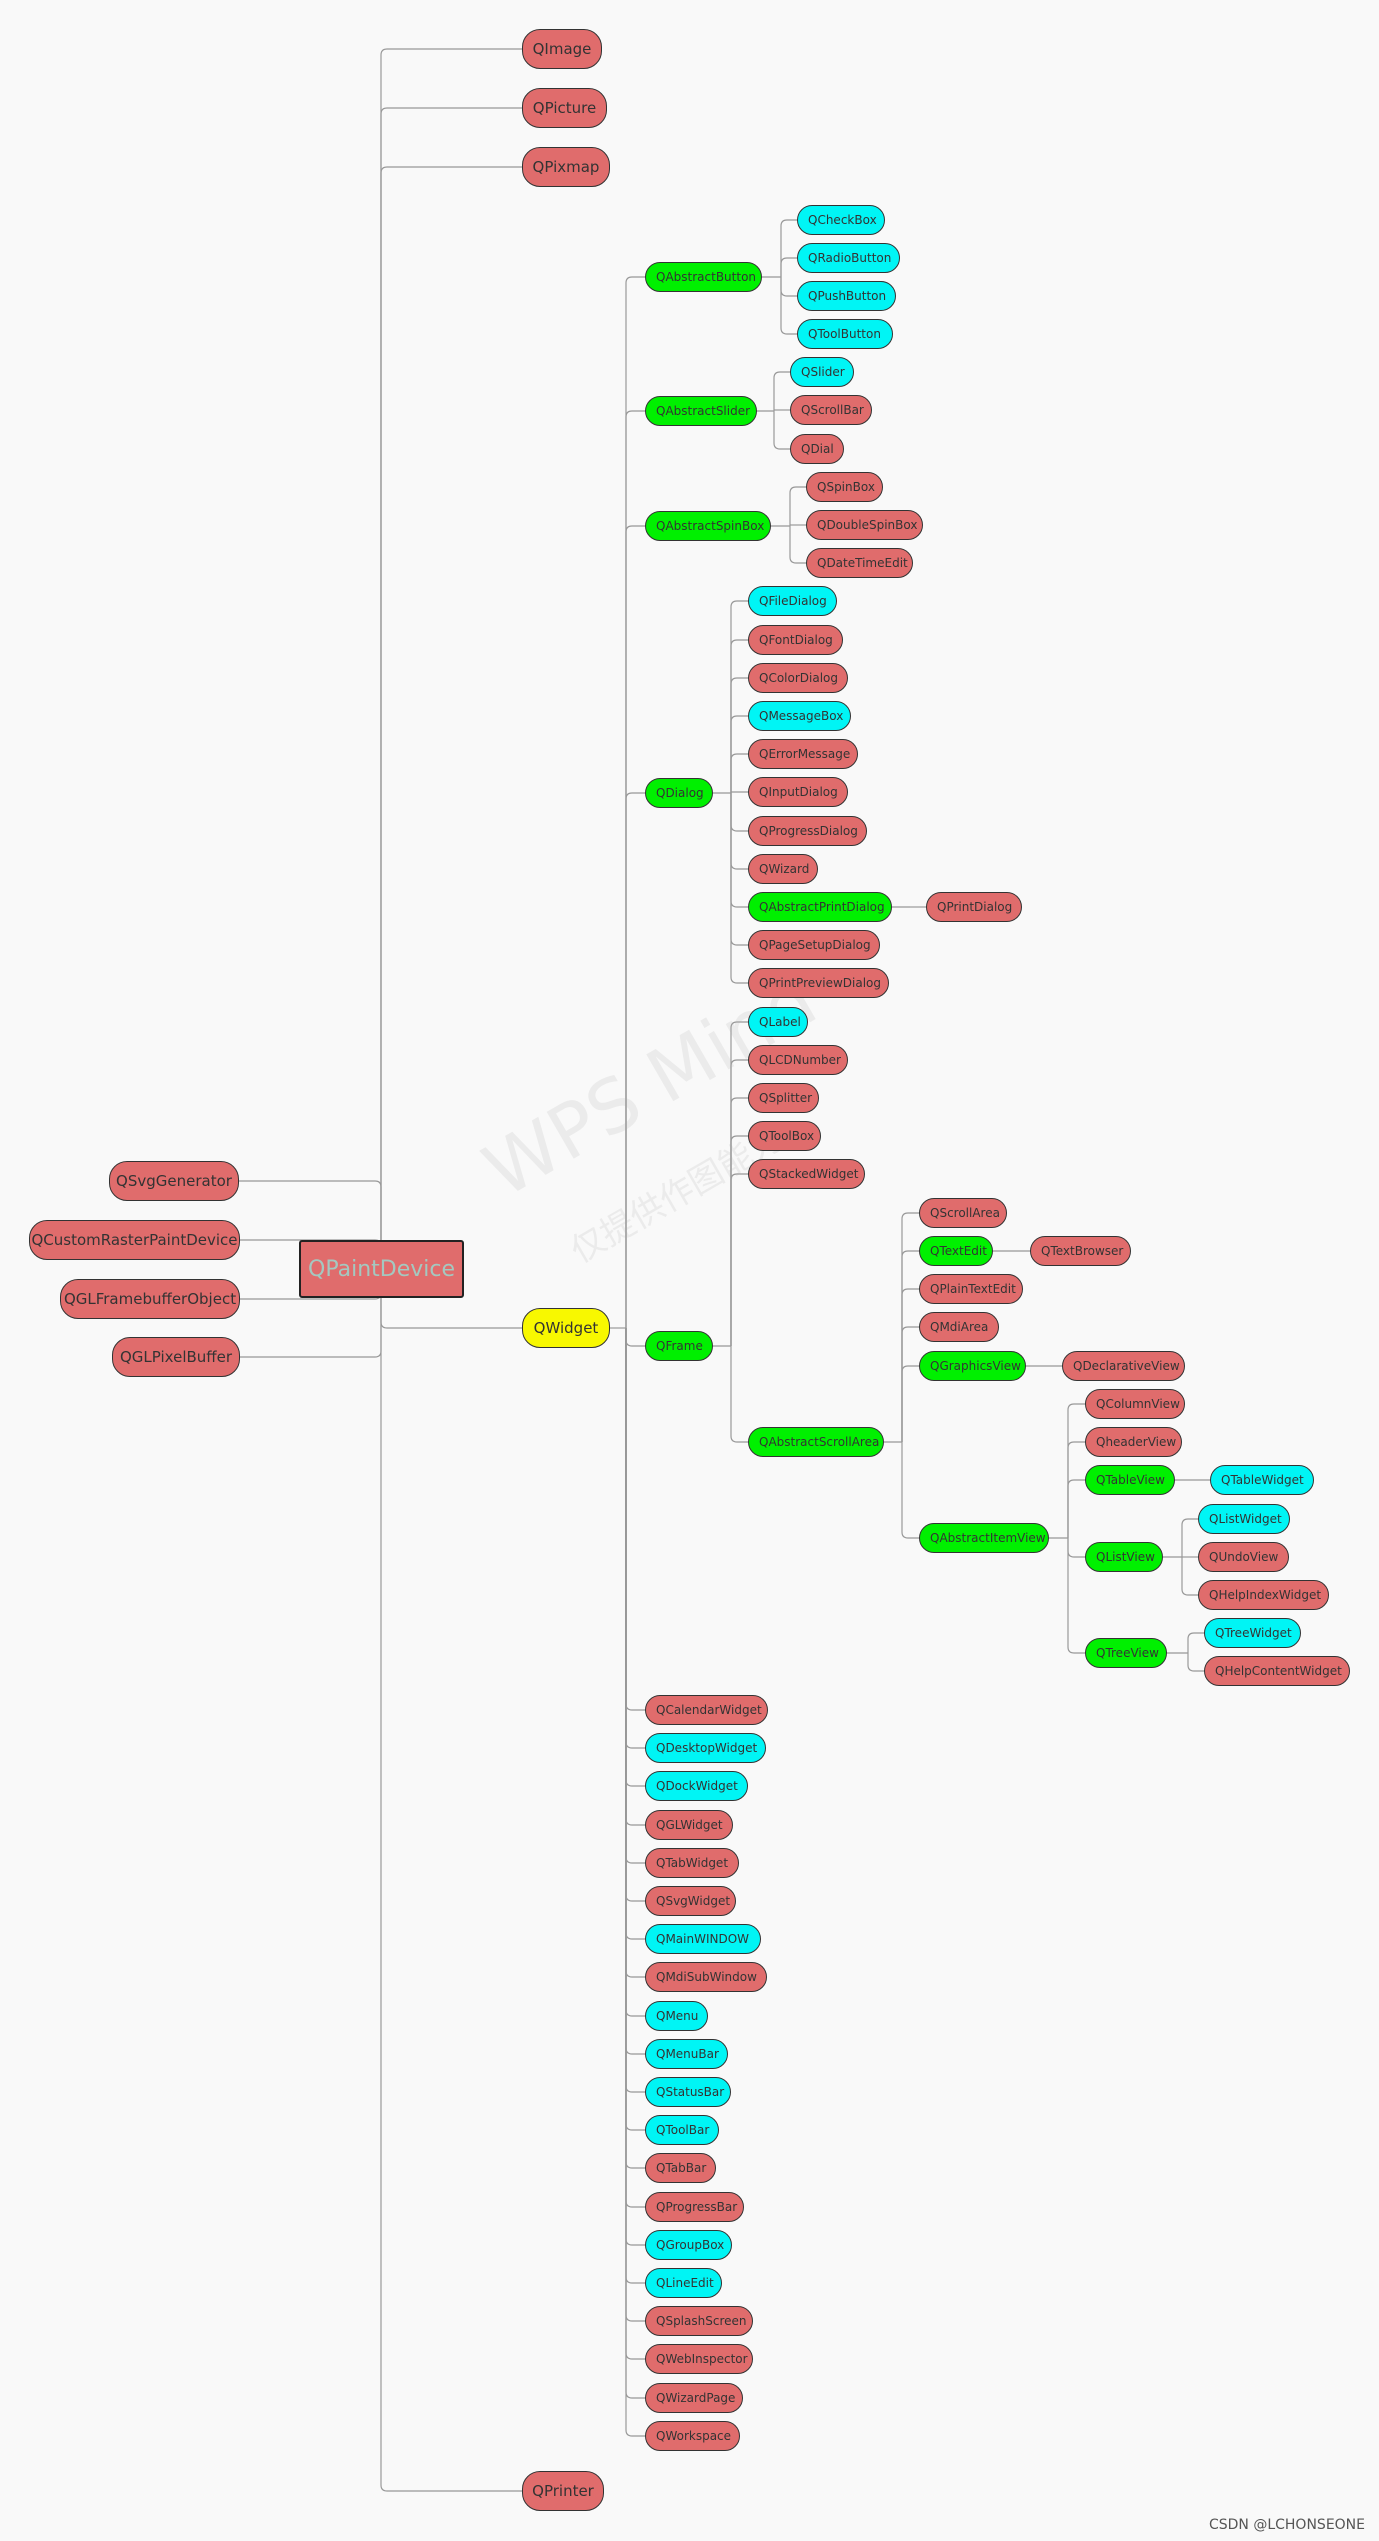  What do you see at coordinates (706, 1710) in the screenshot?
I see `node-qcalendarwidget: QCalendarWidget` at bounding box center [706, 1710].